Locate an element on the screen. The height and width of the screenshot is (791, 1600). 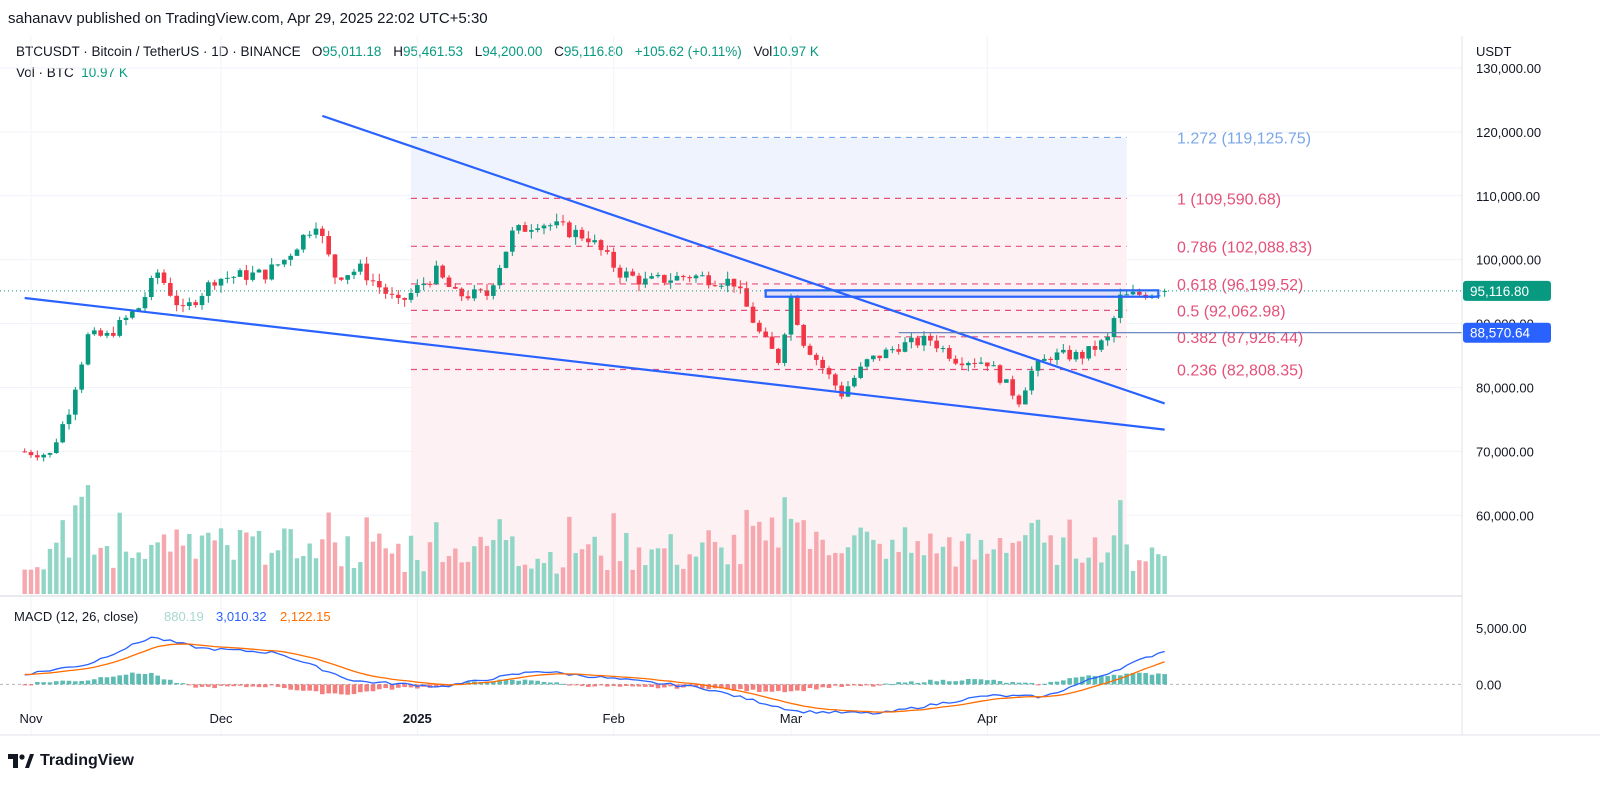
resistance-zone is located at coordinates (962, 293).